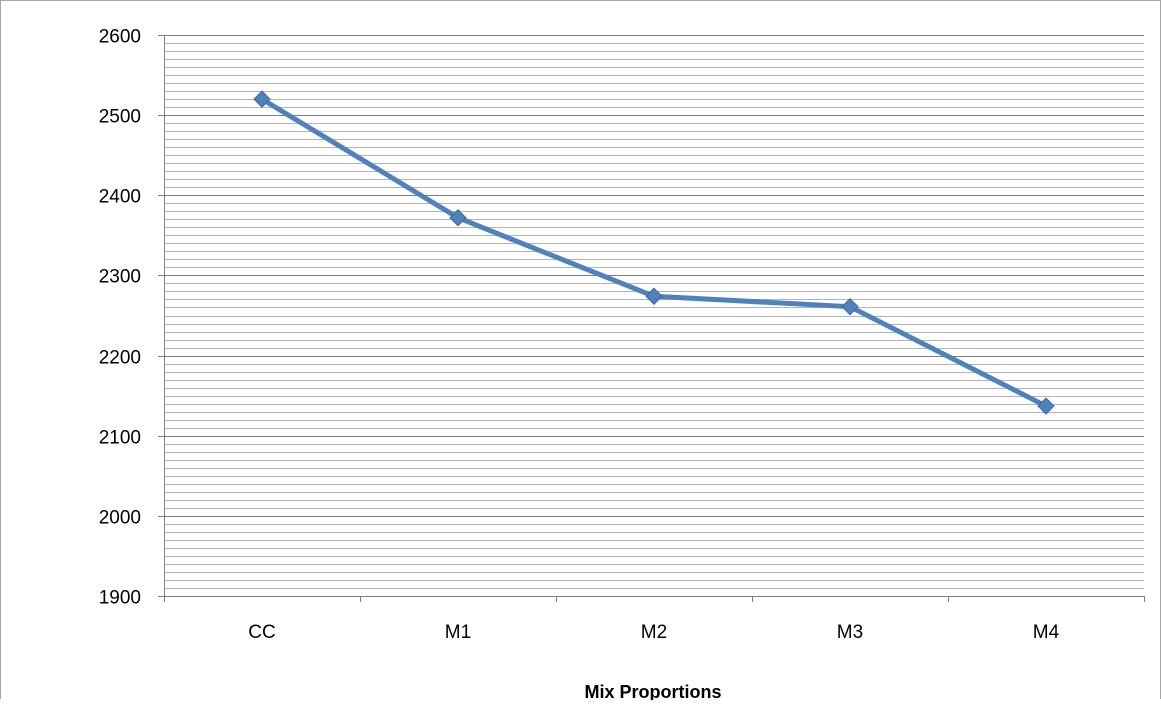 The height and width of the screenshot is (705, 1161). Describe the element at coordinates (120, 117) in the screenshot. I see `y-tick-label: 2500` at that location.